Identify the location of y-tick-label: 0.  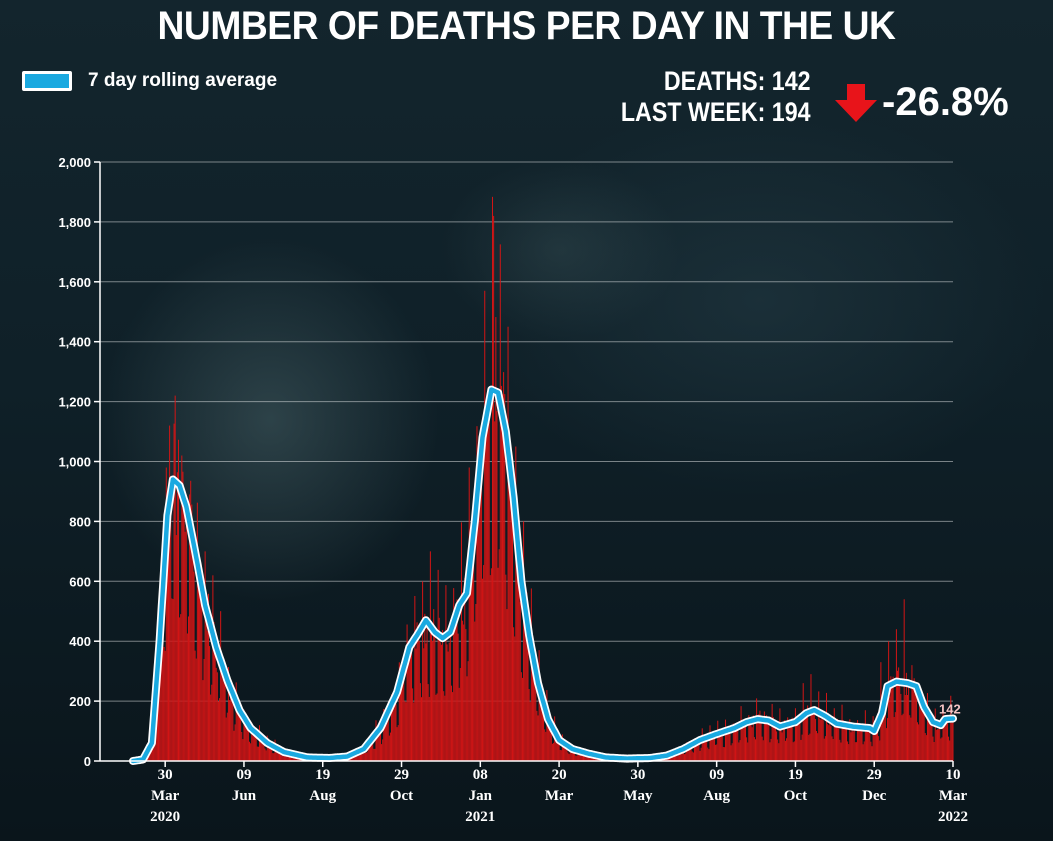
(87, 761).